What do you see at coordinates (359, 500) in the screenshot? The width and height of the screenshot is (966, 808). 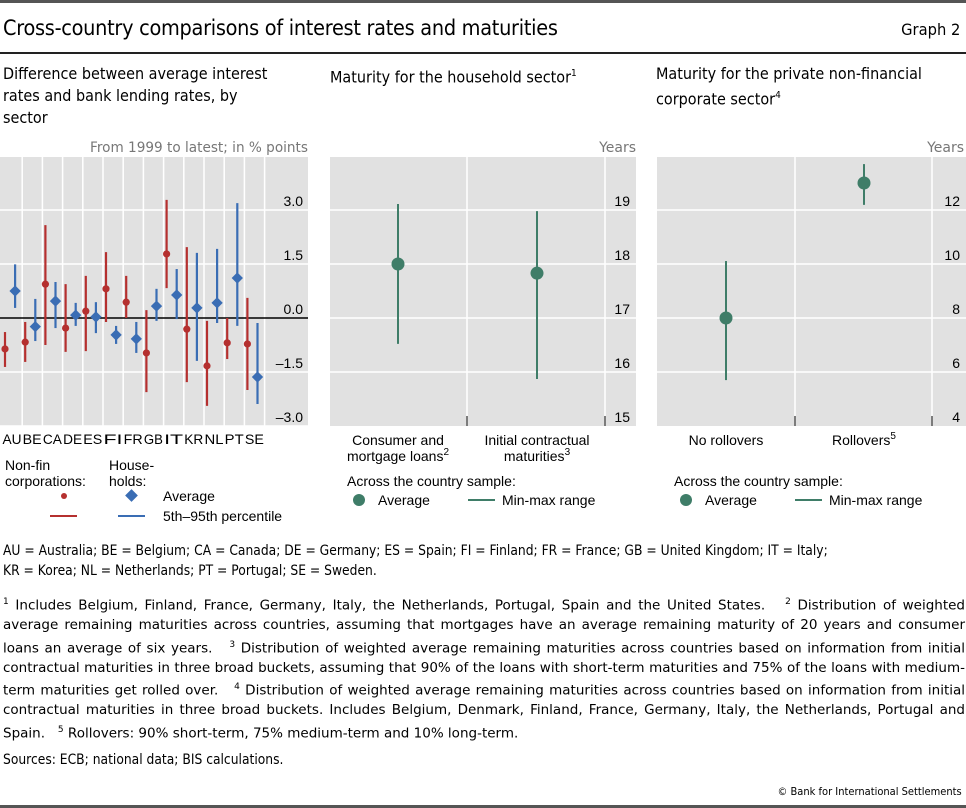 I see `legend-average-marker` at bounding box center [359, 500].